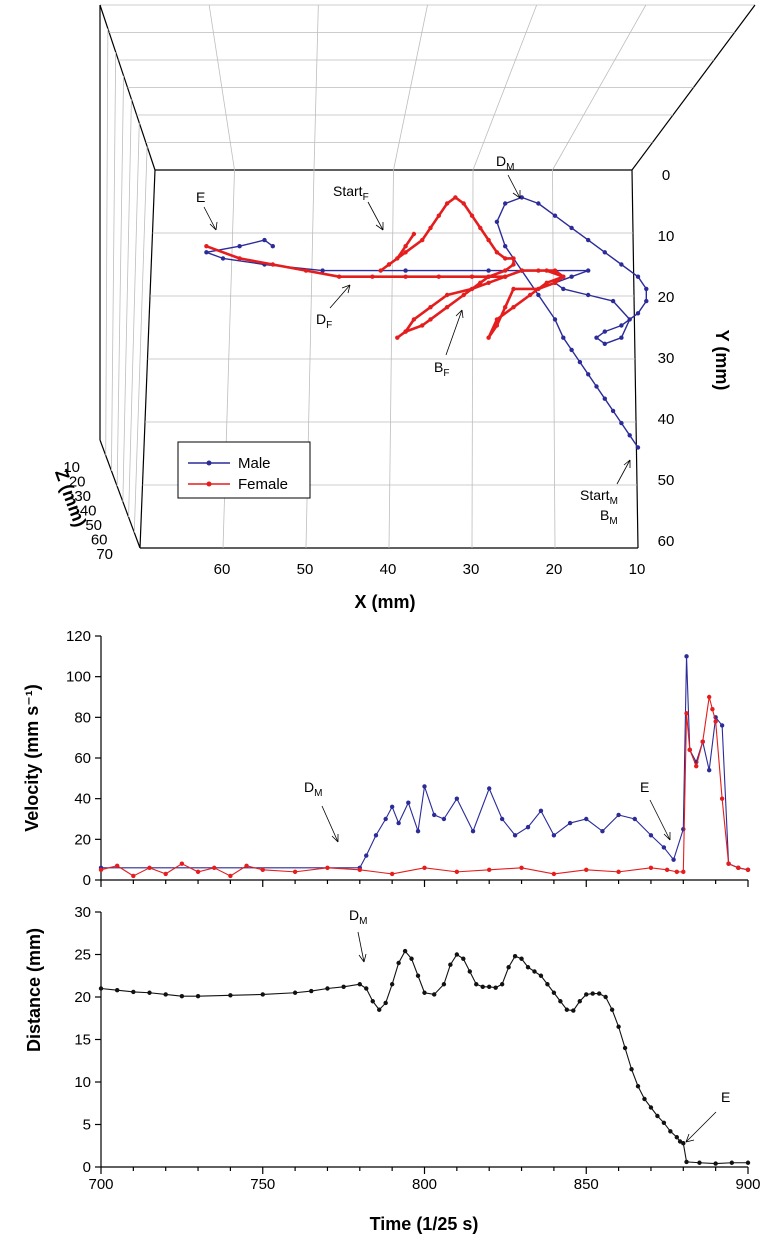 The height and width of the screenshot is (1237, 773). I want to click on x-tick-3d: 10, so click(637, 569).